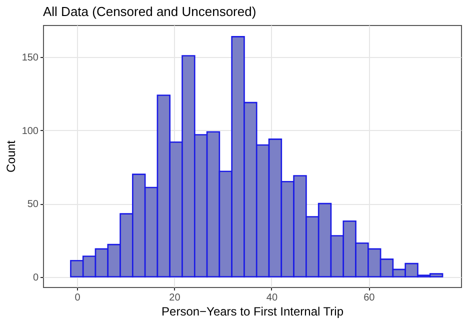  I want to click on chart-title: All Data (Censored and Uncensored), so click(149, 11).